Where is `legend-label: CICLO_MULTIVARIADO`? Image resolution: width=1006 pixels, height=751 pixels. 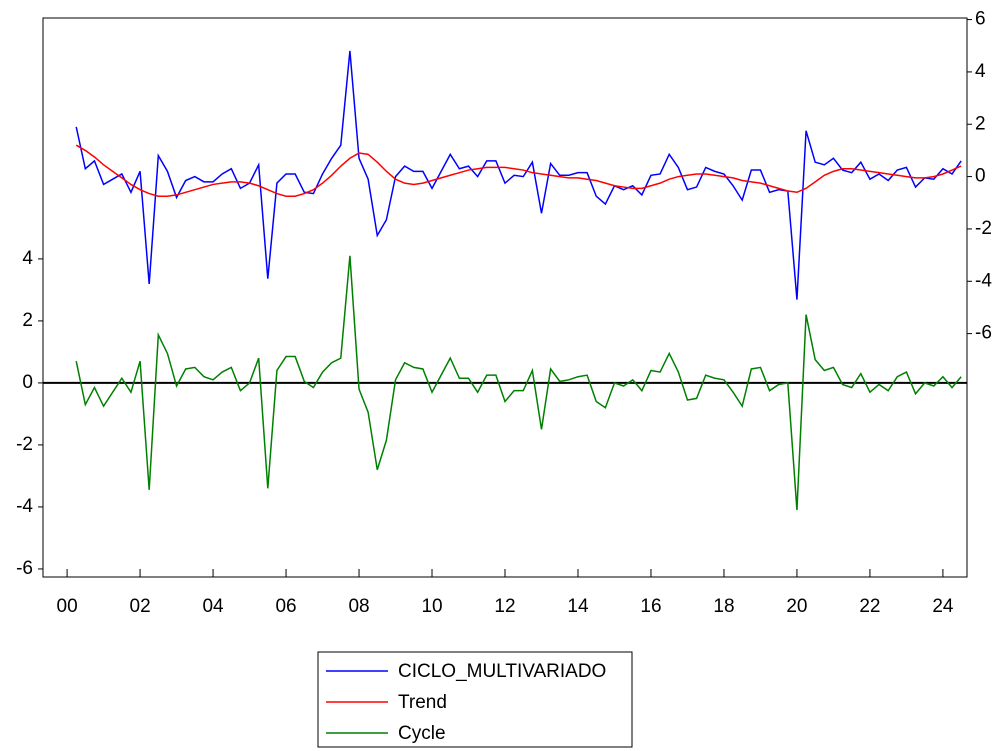
legend-label: CICLO_MULTIVARIADO is located at coordinates (502, 671).